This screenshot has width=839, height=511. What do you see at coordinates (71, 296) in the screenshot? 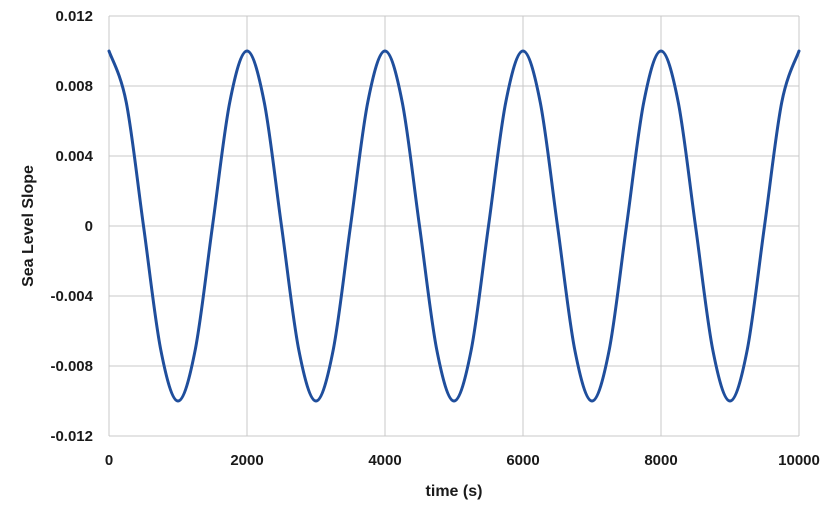
I see `y-tick-label: -0.004` at bounding box center [71, 296].